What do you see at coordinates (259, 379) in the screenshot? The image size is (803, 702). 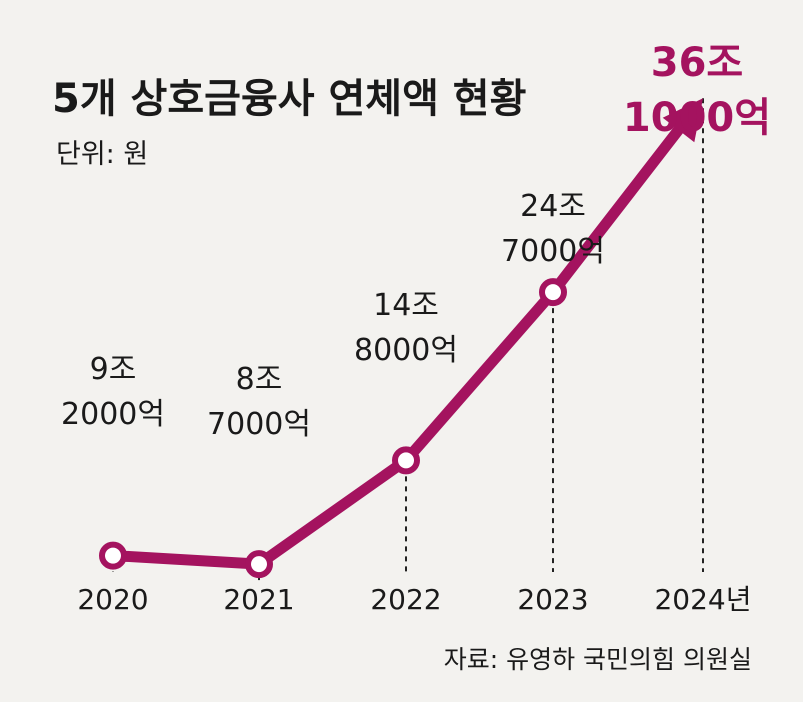 I see `data-label-line: 8조` at bounding box center [259, 379].